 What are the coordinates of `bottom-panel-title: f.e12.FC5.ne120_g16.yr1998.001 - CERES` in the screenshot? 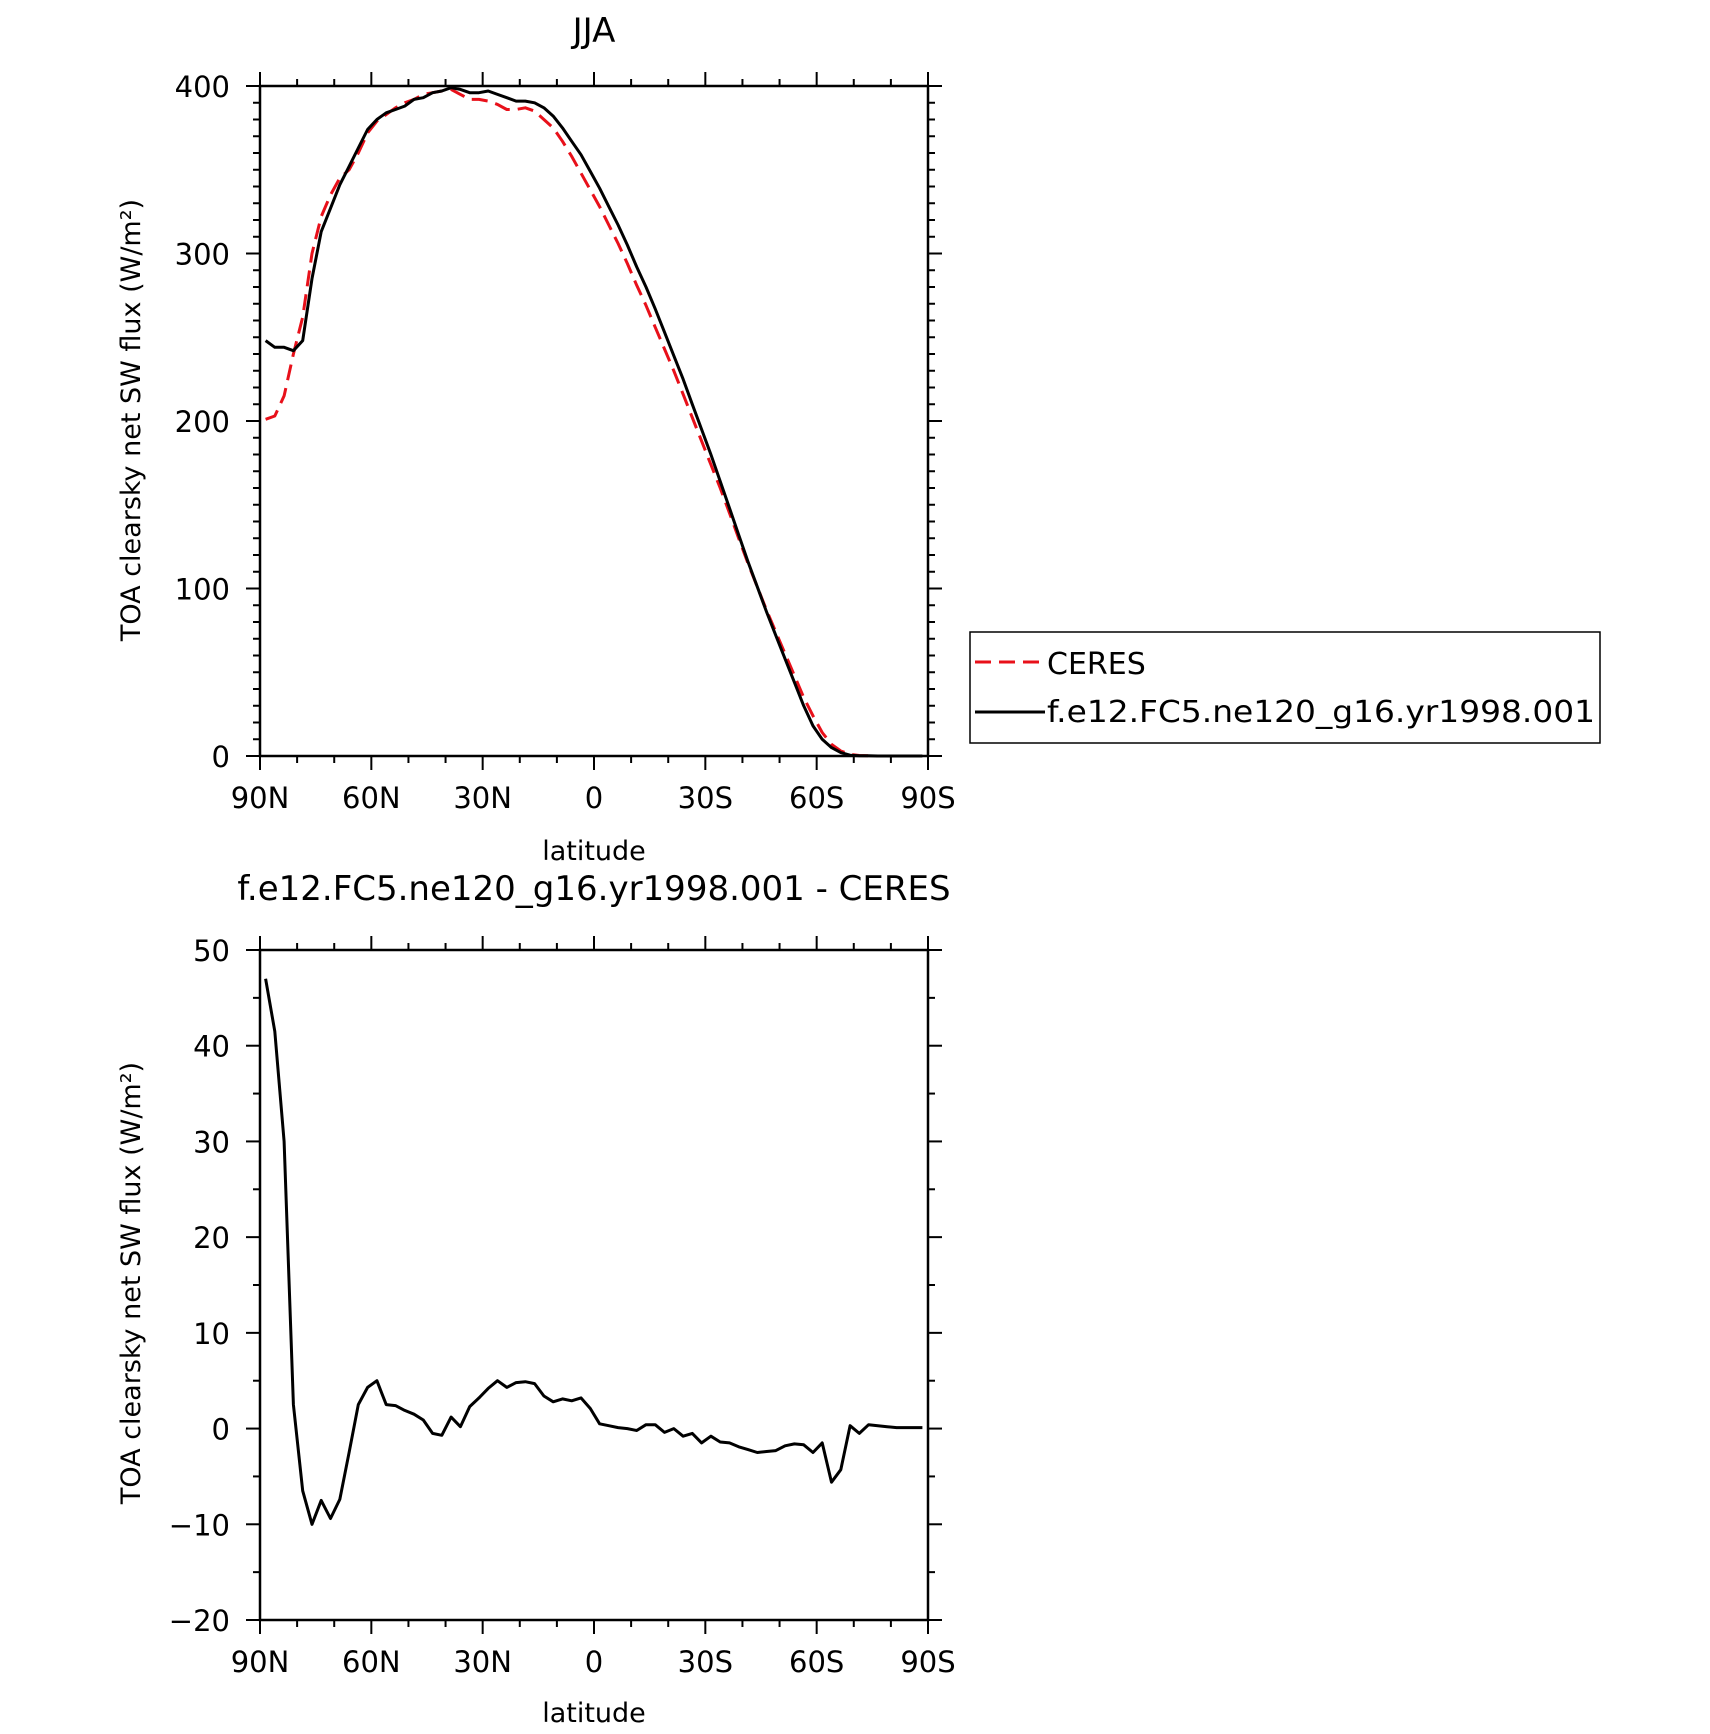 It's located at (593, 889).